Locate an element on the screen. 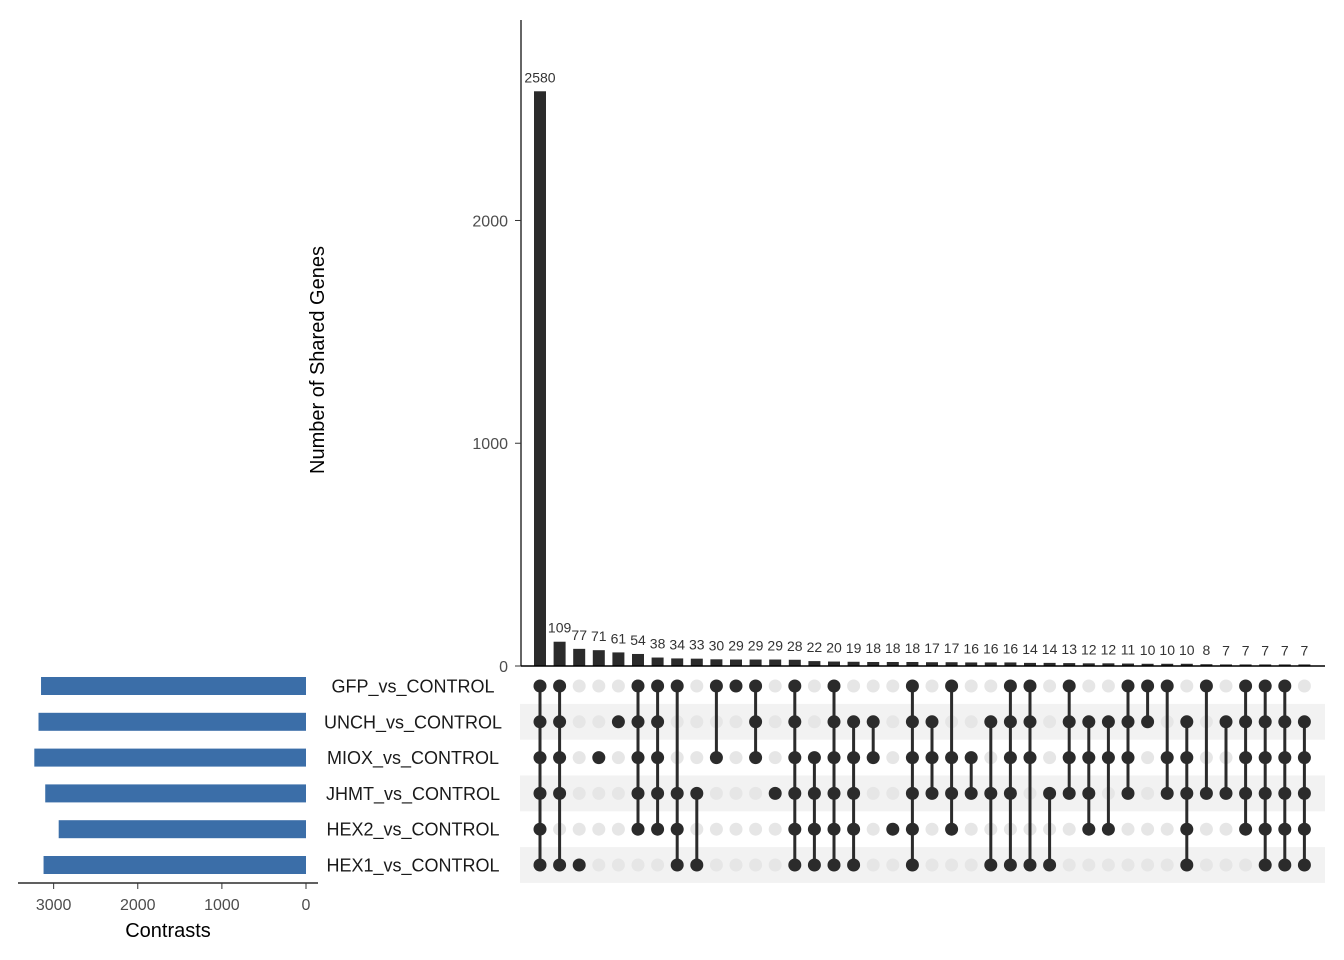 The image size is (1344, 960). intersection-count-label: 77 is located at coordinates (579, 635).